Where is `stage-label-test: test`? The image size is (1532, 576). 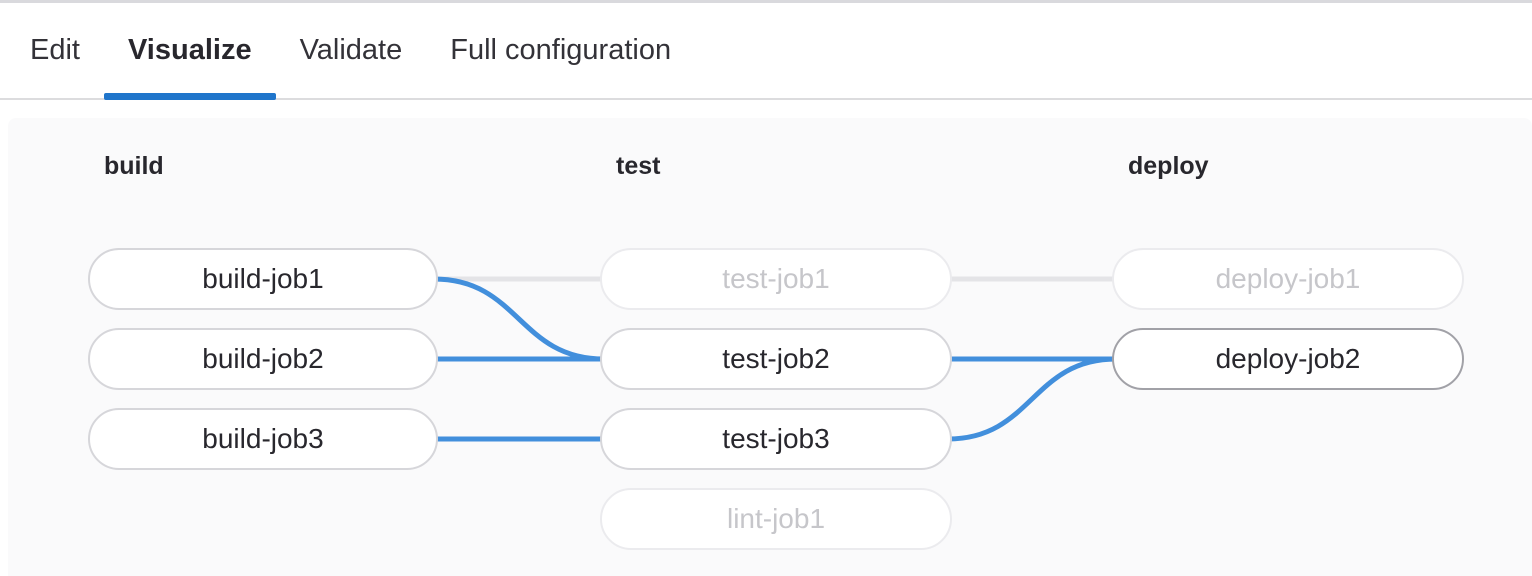
stage-label-test: test is located at coordinates (638, 166).